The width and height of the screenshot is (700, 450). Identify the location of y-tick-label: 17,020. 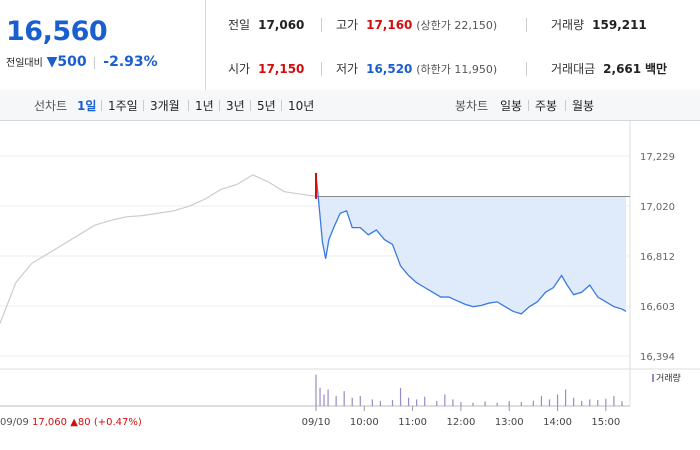
(657, 207).